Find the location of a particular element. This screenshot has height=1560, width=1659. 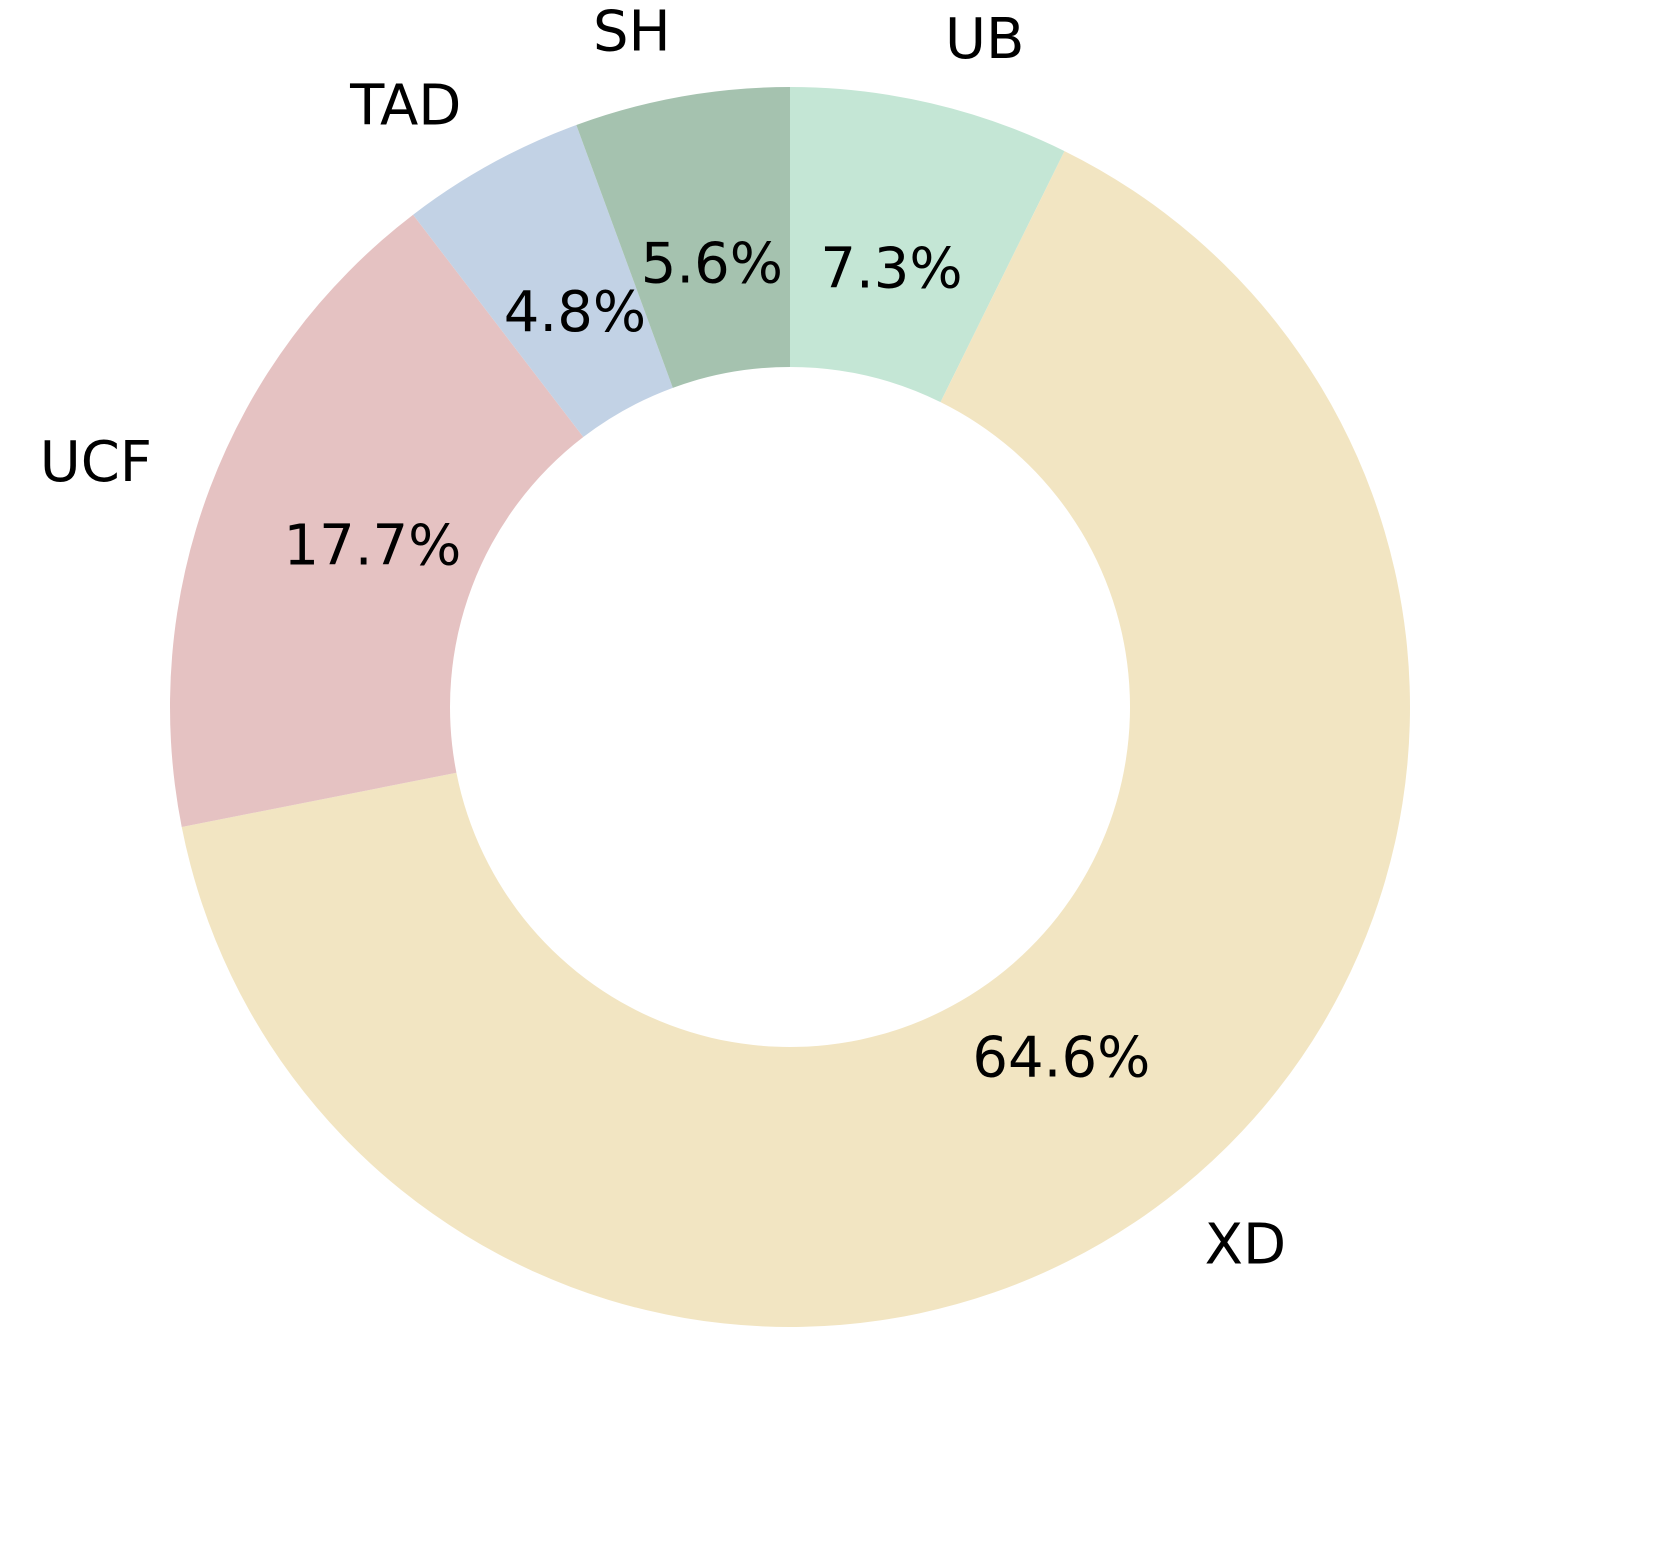

value-label: 64.6% is located at coordinates (1061, 1058).